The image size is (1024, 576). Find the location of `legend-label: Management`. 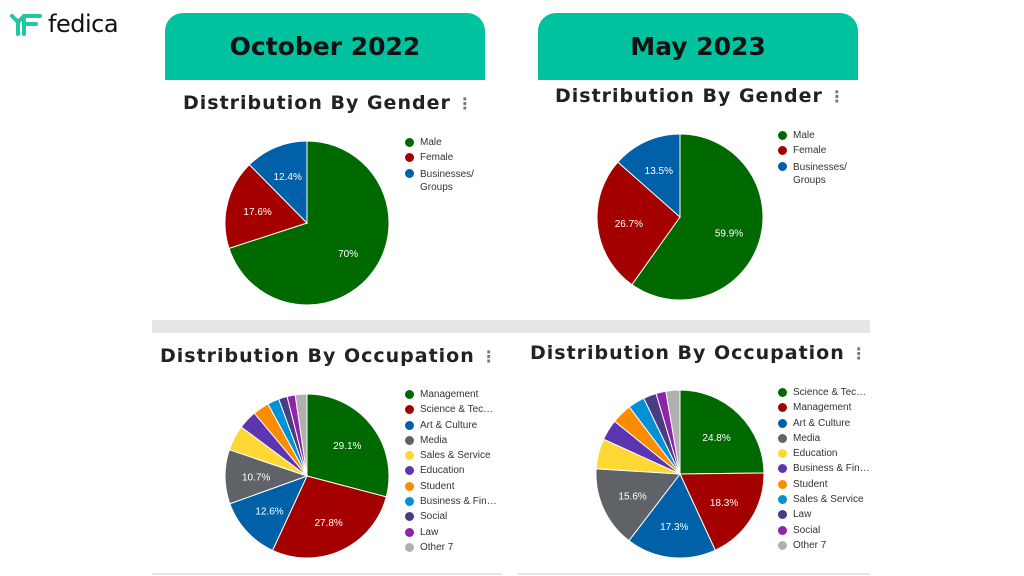

legend-label: Management is located at coordinates (449, 394).